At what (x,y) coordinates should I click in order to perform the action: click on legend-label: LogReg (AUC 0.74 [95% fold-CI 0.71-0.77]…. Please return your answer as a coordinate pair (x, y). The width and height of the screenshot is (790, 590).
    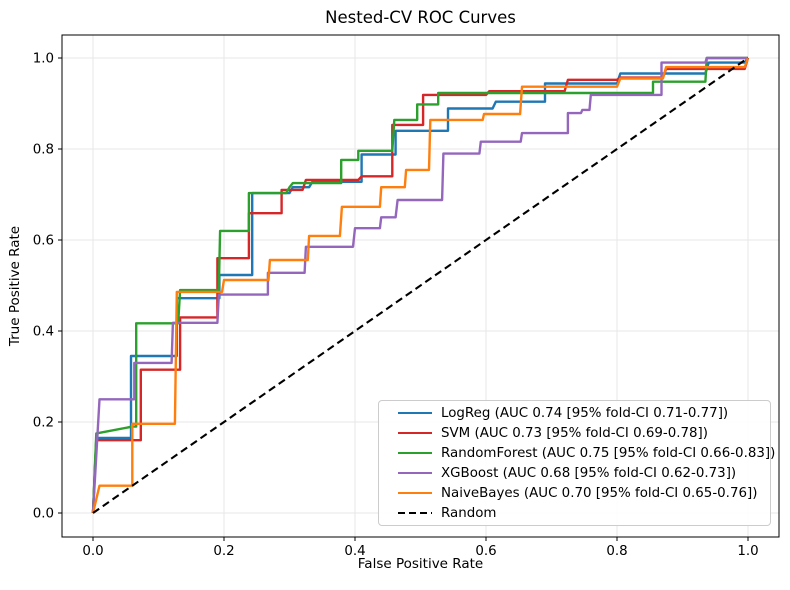
    Looking at the image, I should click on (585, 413).